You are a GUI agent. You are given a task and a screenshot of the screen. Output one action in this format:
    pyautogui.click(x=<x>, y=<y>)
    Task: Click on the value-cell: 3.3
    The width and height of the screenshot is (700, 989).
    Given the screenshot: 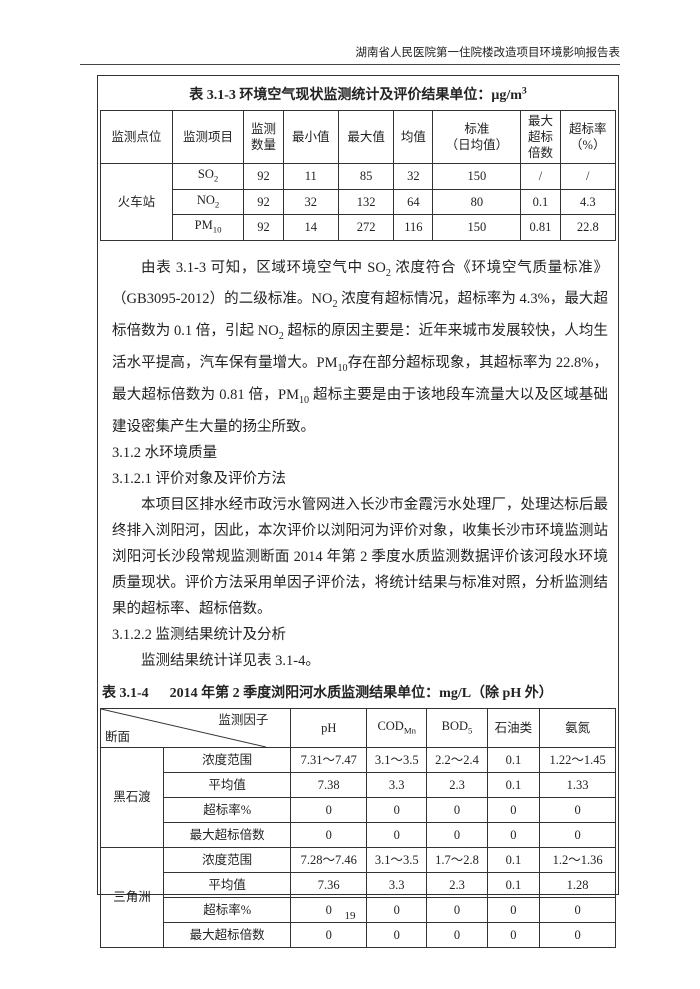 What is the action you would take?
    pyautogui.click(x=397, y=884)
    